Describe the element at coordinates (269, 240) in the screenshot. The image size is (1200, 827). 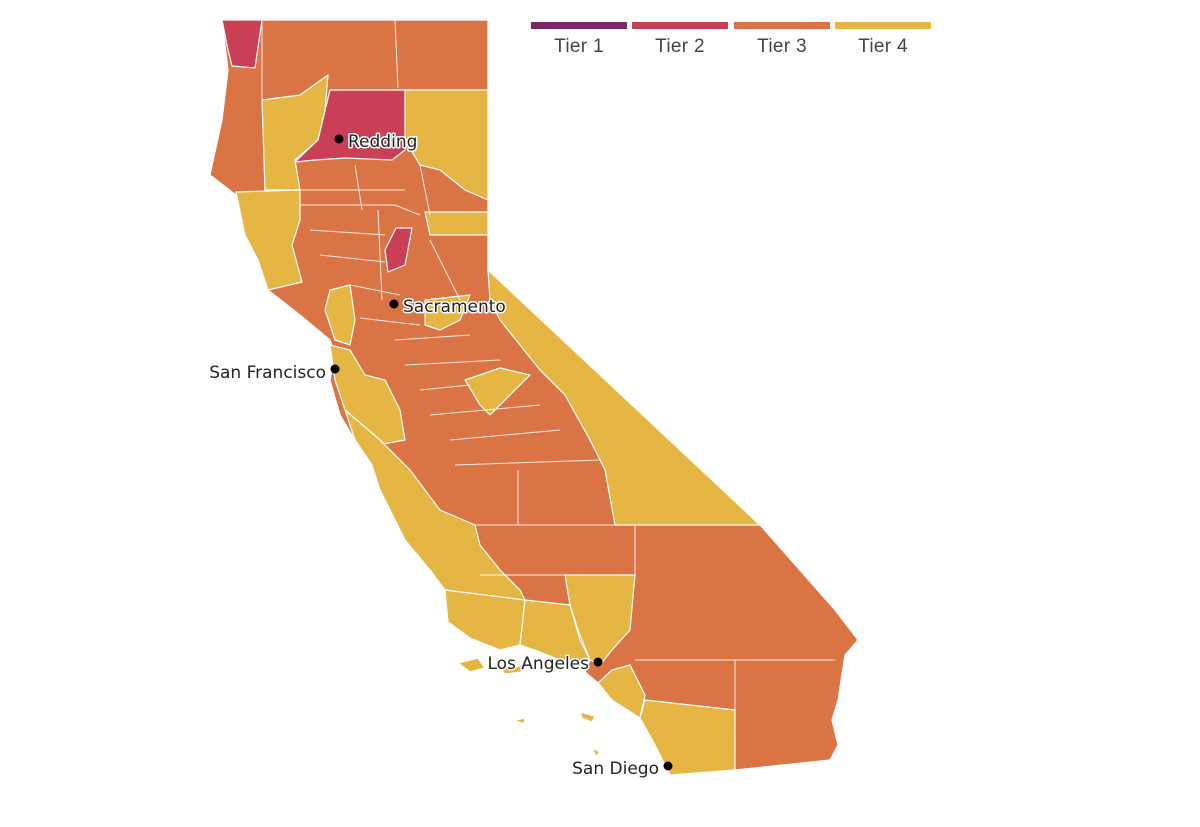
I see `county-mendocino` at that location.